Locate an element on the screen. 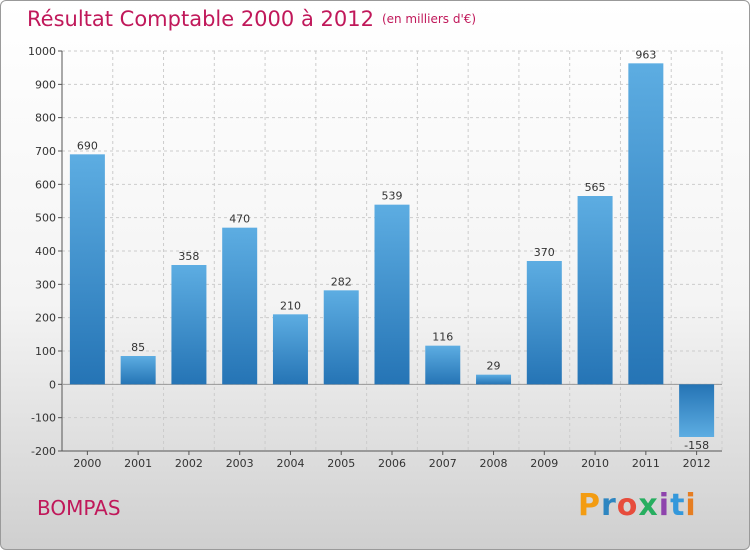 Image resolution: width=750 pixels, height=550 pixels. commune-name: BOMPAS is located at coordinates (79, 508).